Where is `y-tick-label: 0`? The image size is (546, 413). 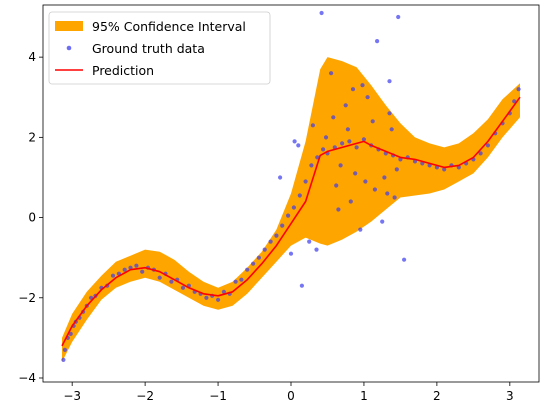 y-tick-label: 0 is located at coordinates (32, 218).